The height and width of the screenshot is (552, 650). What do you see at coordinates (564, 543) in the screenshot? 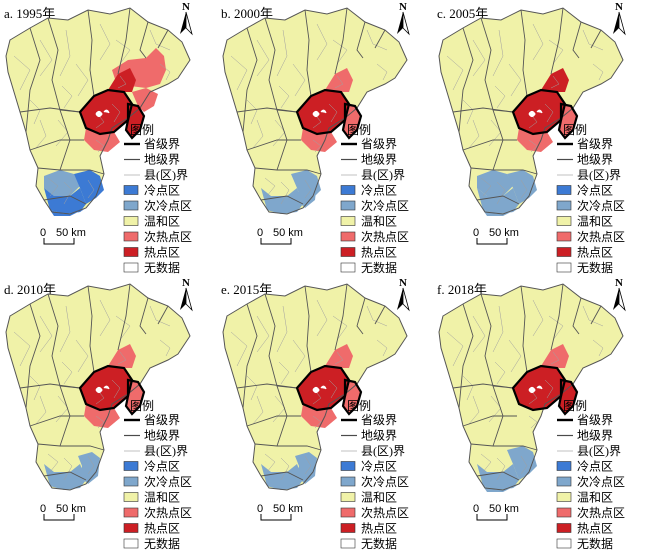
I see `legend-swatch-nodata` at bounding box center [564, 543].